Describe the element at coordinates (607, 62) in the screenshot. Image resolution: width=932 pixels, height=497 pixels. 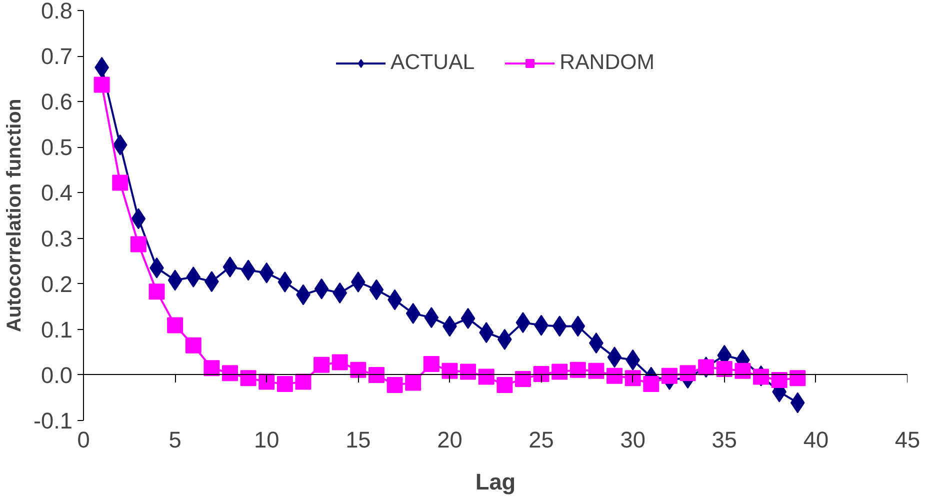
I see `legend-label: RANDOM` at that location.